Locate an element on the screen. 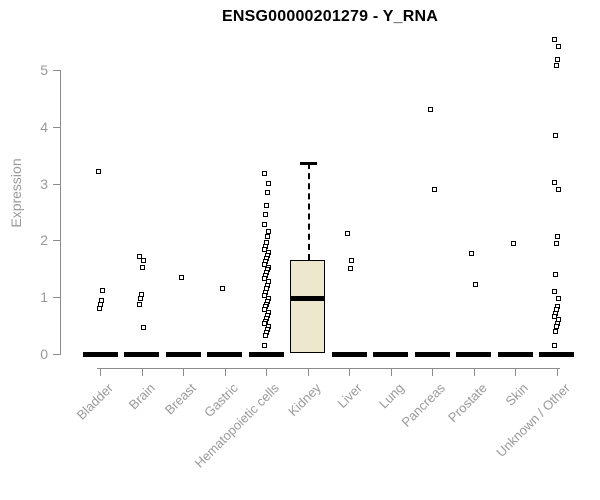  y-tick-label: 3 is located at coordinates (44, 183).